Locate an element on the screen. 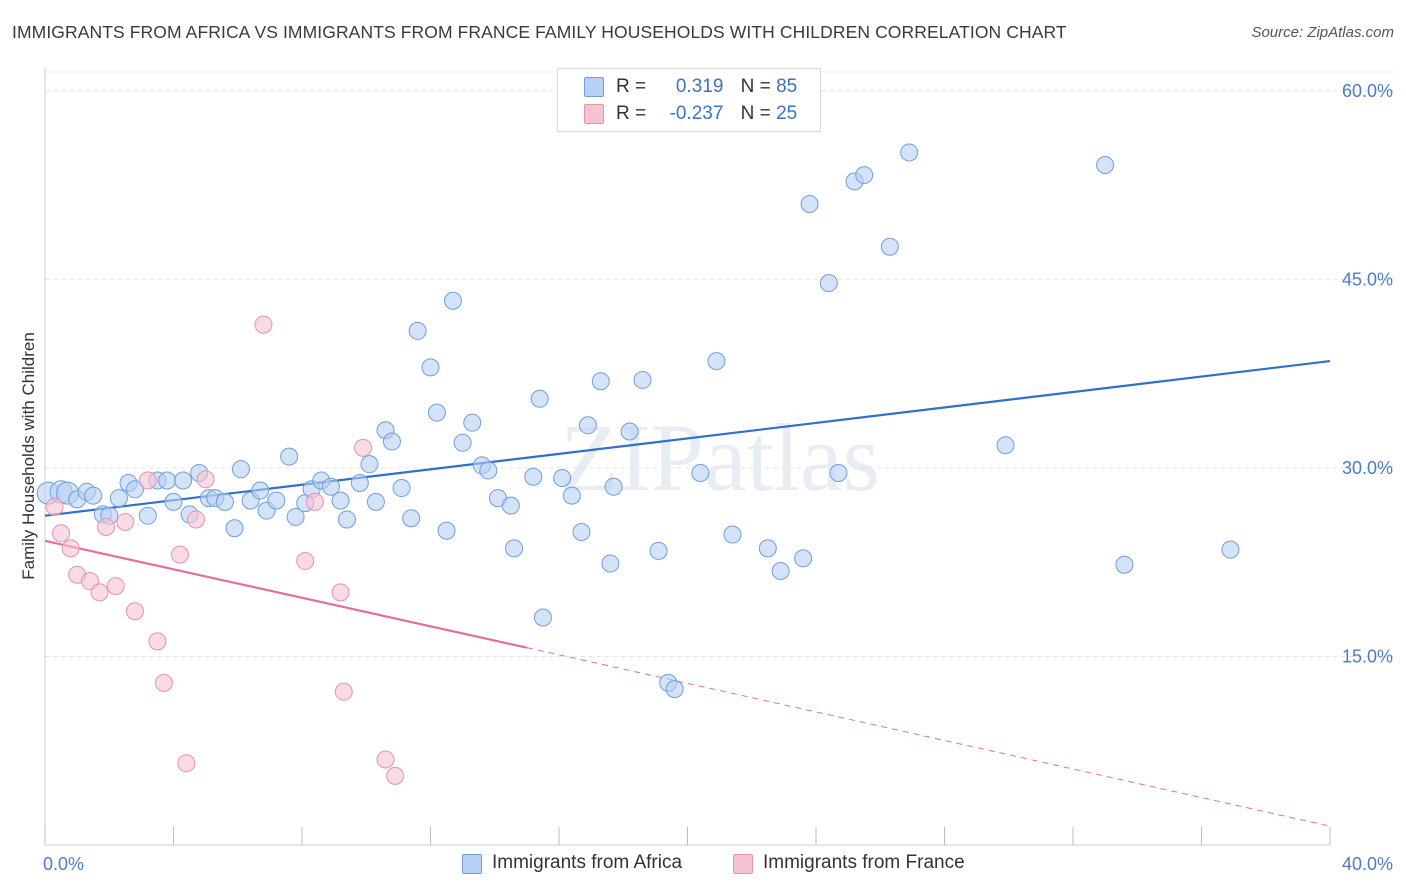  x-tick-label: 40.0% is located at coordinates (1367, 864).